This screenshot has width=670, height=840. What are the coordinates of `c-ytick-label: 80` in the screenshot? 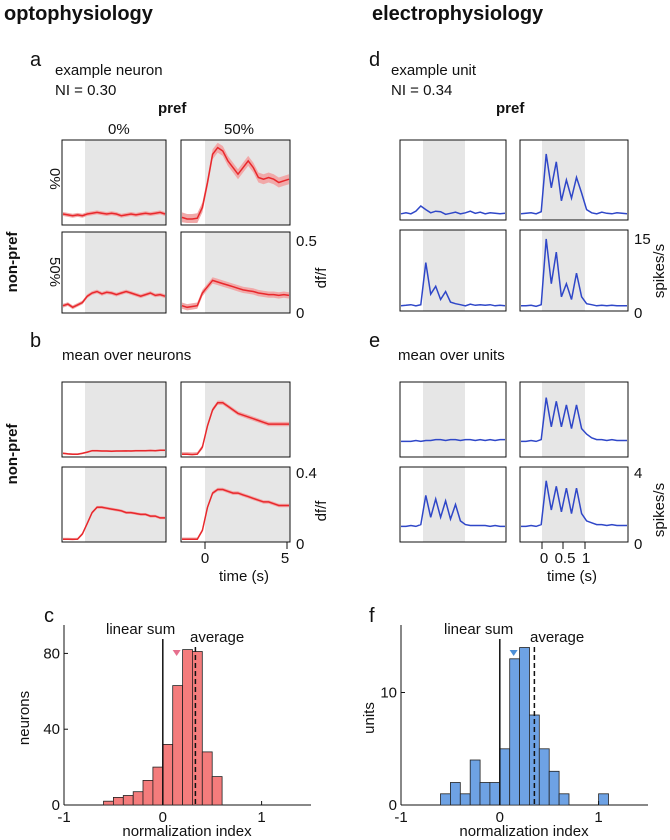 It's located at (51, 653).